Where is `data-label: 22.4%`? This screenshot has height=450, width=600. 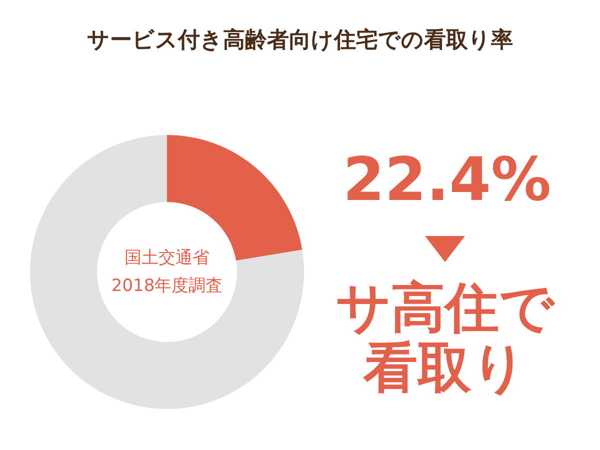 data-label: 22.4% is located at coordinates (447, 180).